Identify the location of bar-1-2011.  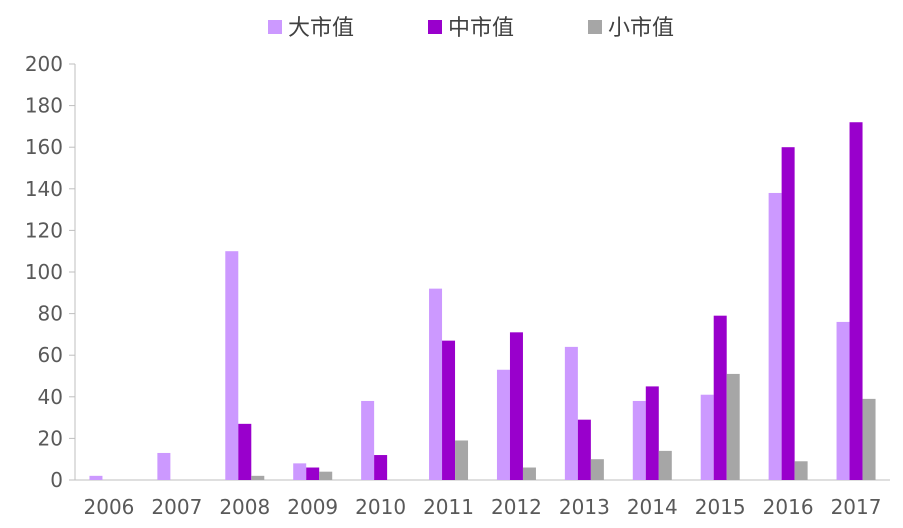
(436, 384).